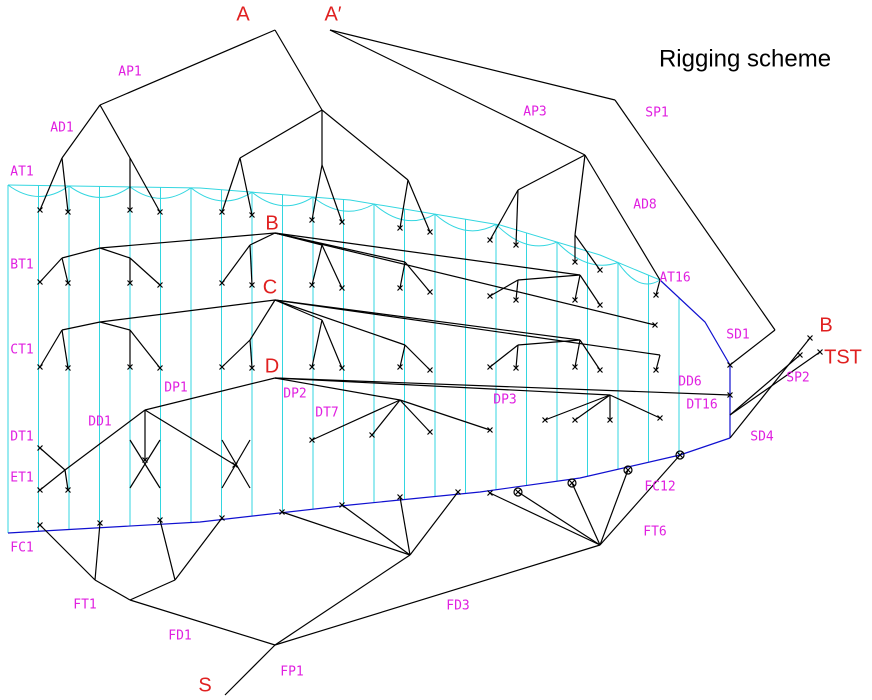 Image resolution: width=872 pixels, height=700 pixels. Describe the element at coordinates (21, 548) in the screenshot. I see `member-label: FC1` at that location.